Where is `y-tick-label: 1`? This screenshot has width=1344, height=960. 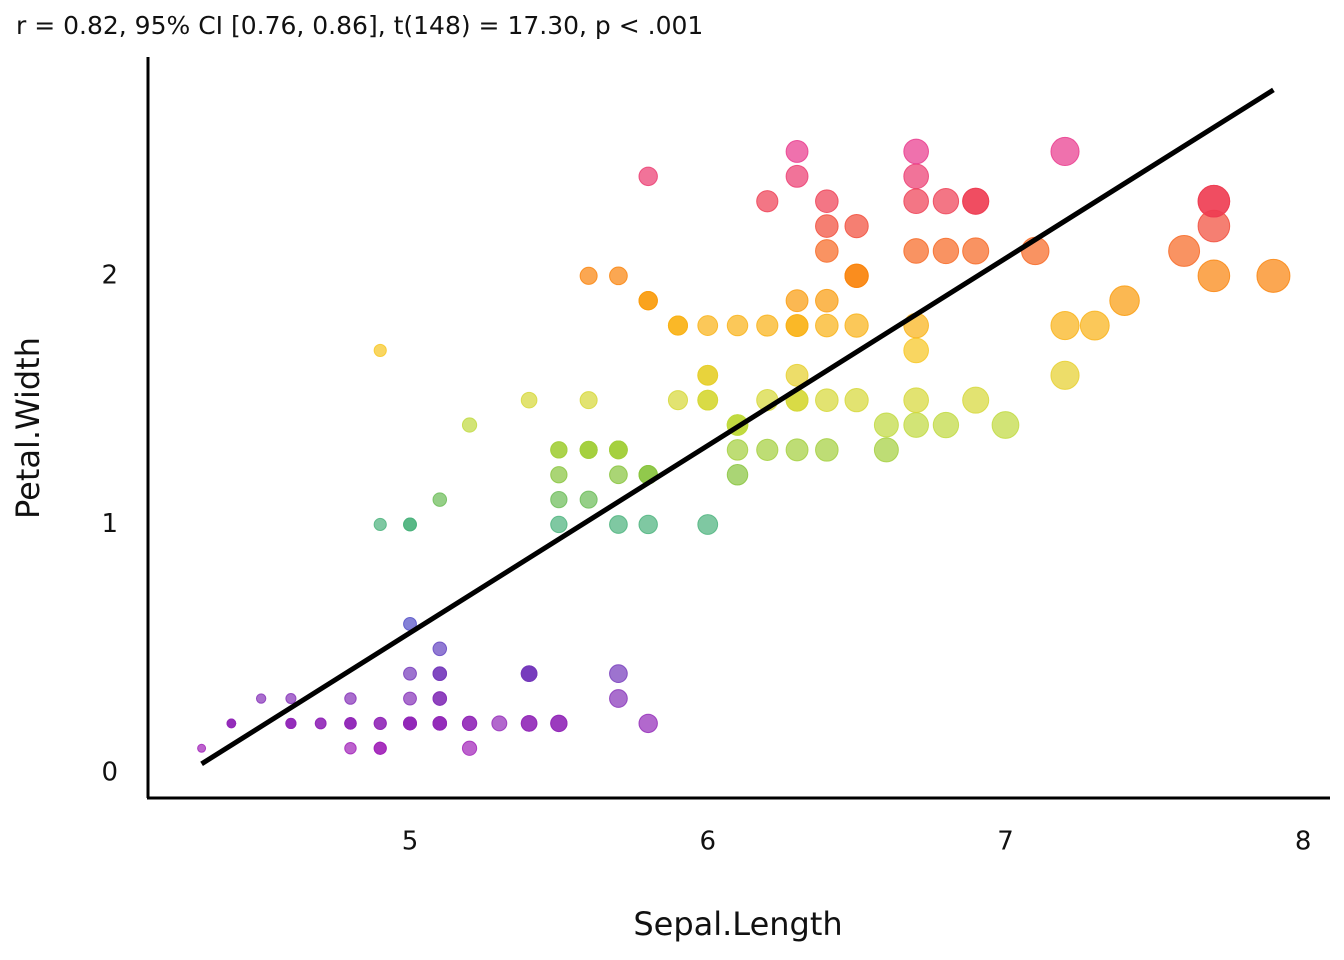
y-tick-label: 1 is located at coordinates (109, 524).